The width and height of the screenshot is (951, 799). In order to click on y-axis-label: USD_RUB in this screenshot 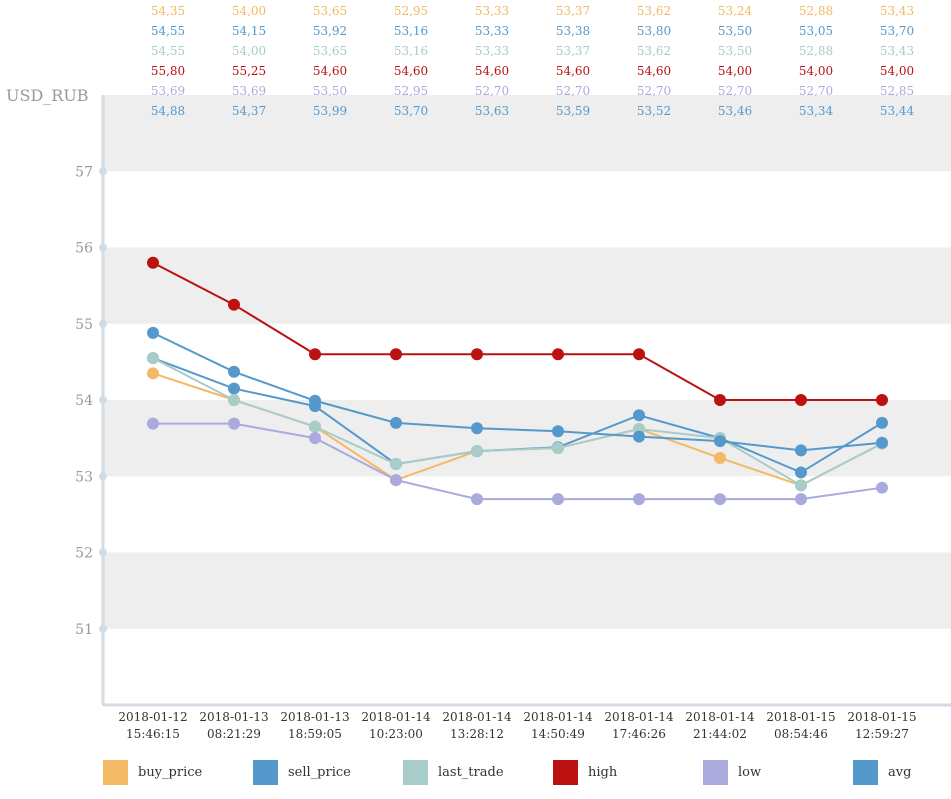, I will do `click(47, 95)`.